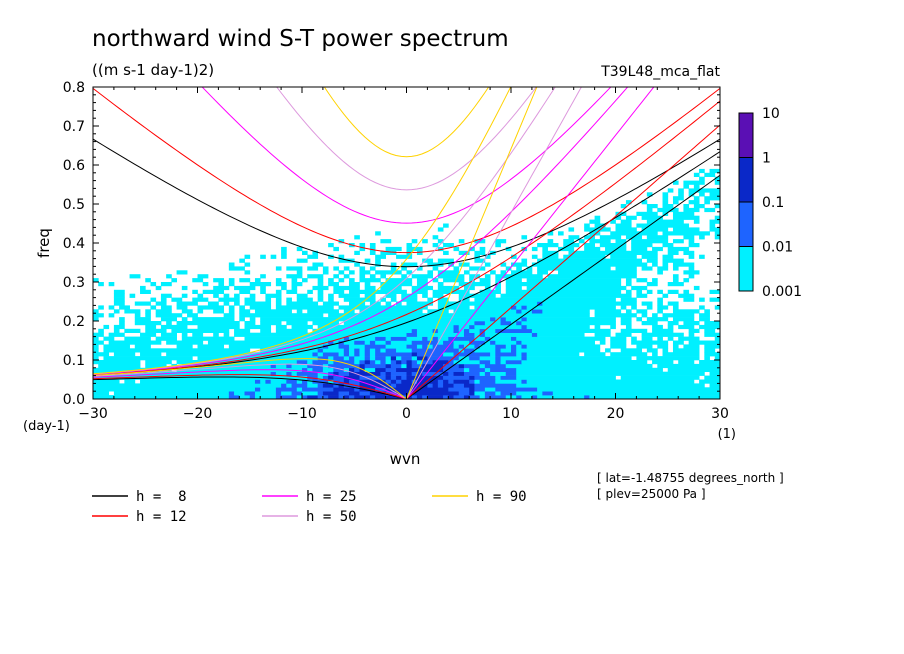 This screenshot has height=654, width=904. What do you see at coordinates (153, 70) in the screenshot?
I see `chart-subtitle: ((m s-1 day-1)2)` at bounding box center [153, 70].